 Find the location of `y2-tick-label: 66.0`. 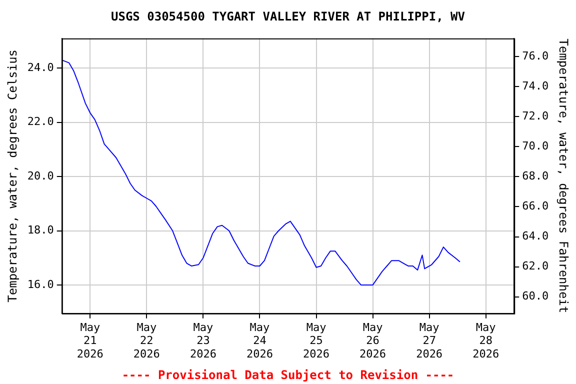

y2-tick-label: 66.0 is located at coordinates (535, 206).